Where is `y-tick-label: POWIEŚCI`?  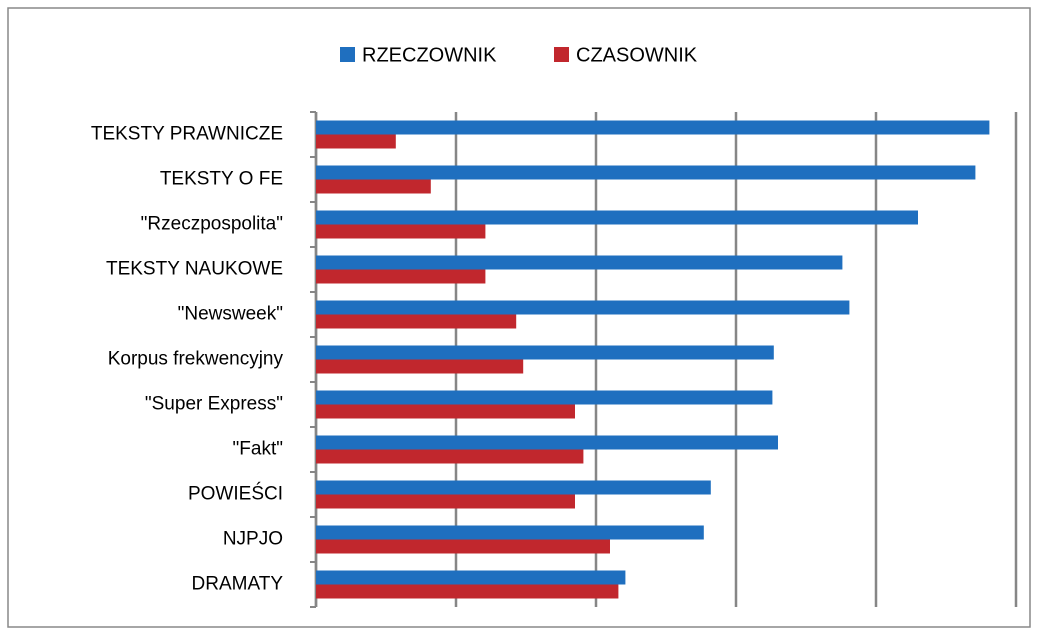
y-tick-label: POWIEŚCI is located at coordinates (235, 494).